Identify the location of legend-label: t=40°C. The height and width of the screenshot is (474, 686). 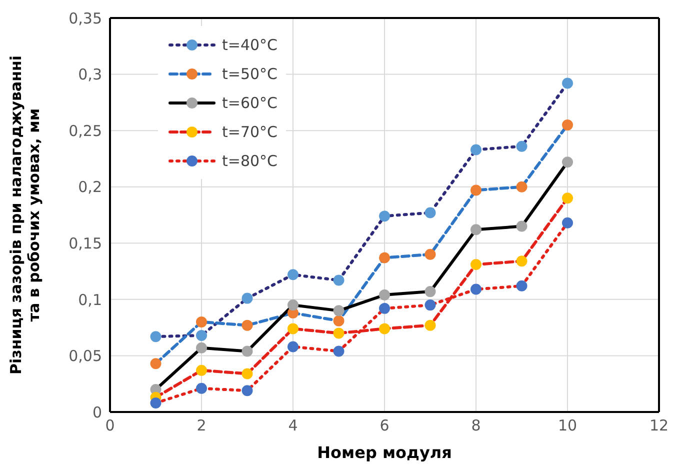
(250, 45).